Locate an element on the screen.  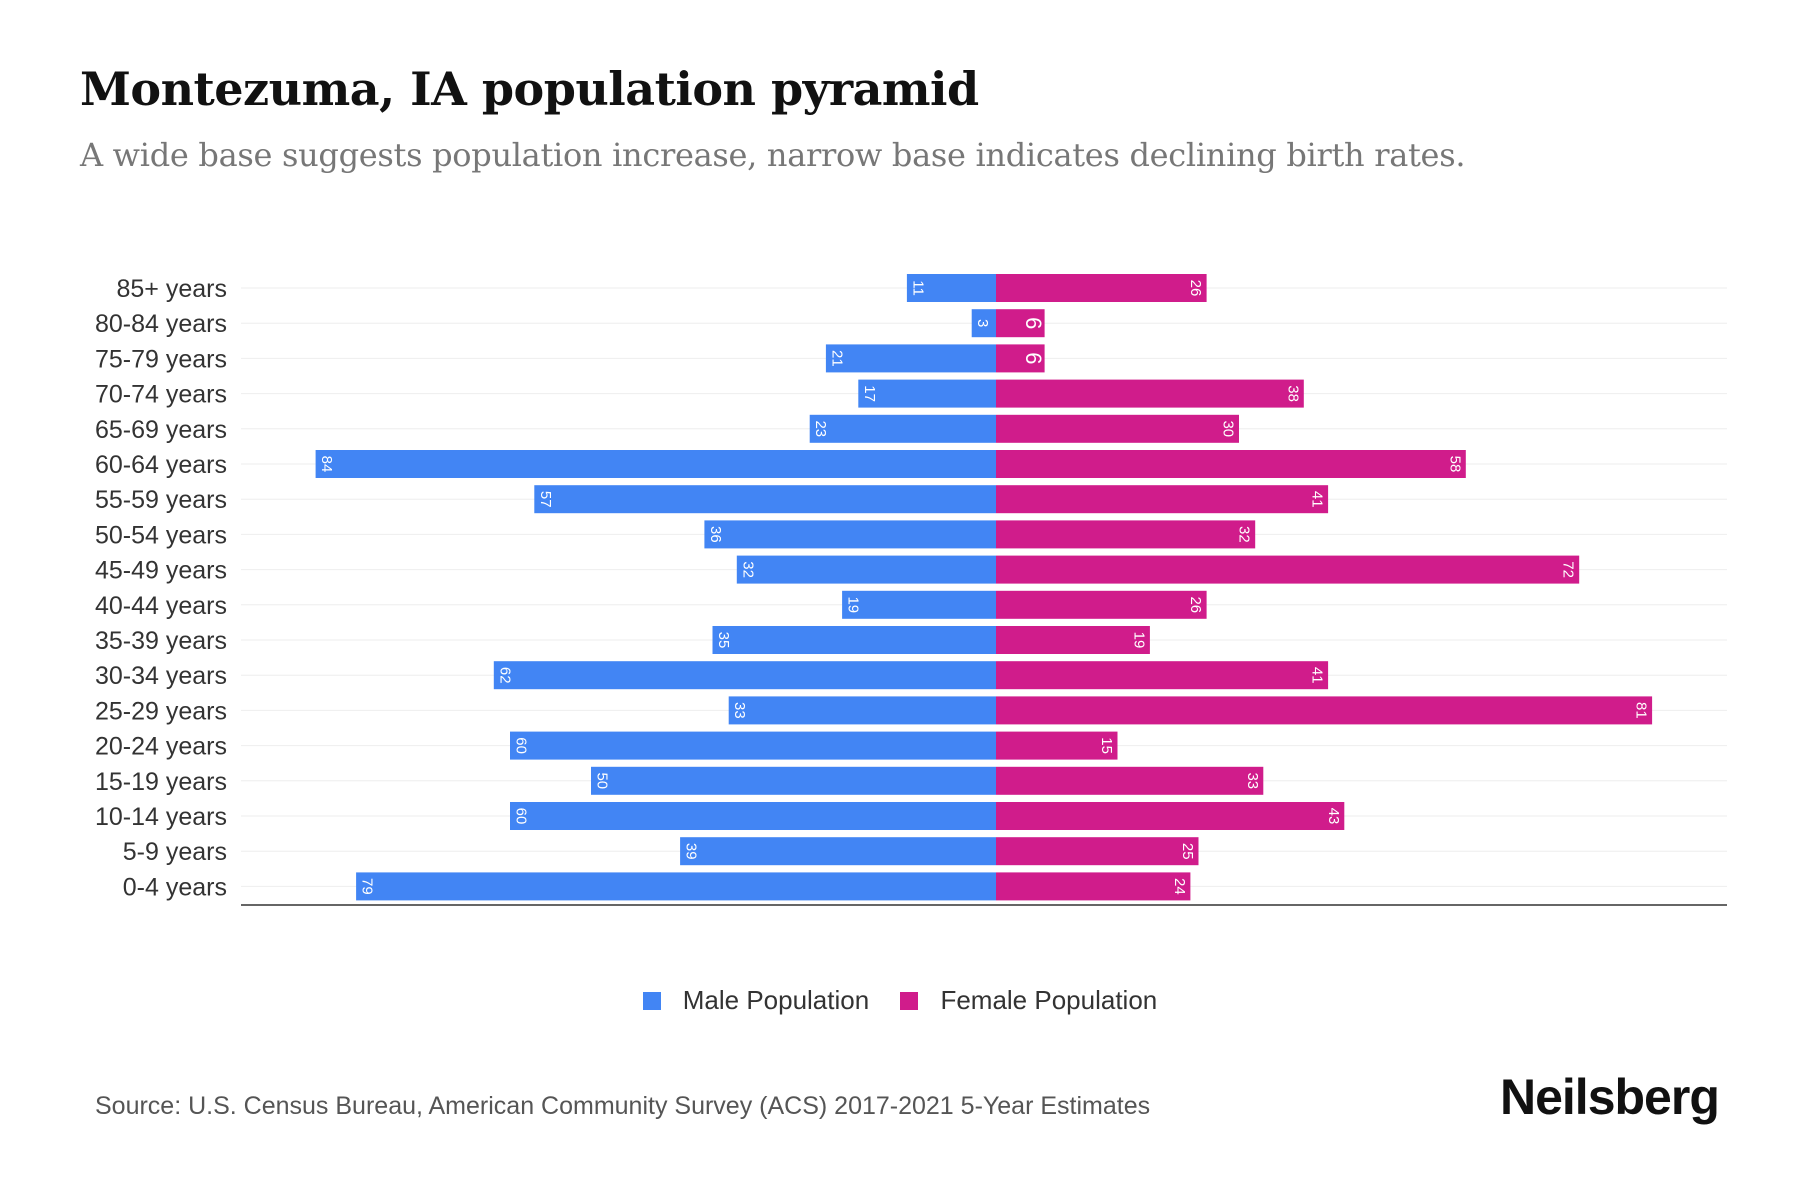
female-value-label: 38 is located at coordinates (1292, 393).